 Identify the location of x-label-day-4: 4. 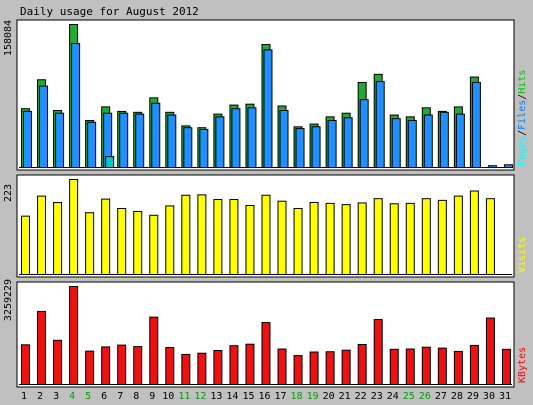
(72, 396).